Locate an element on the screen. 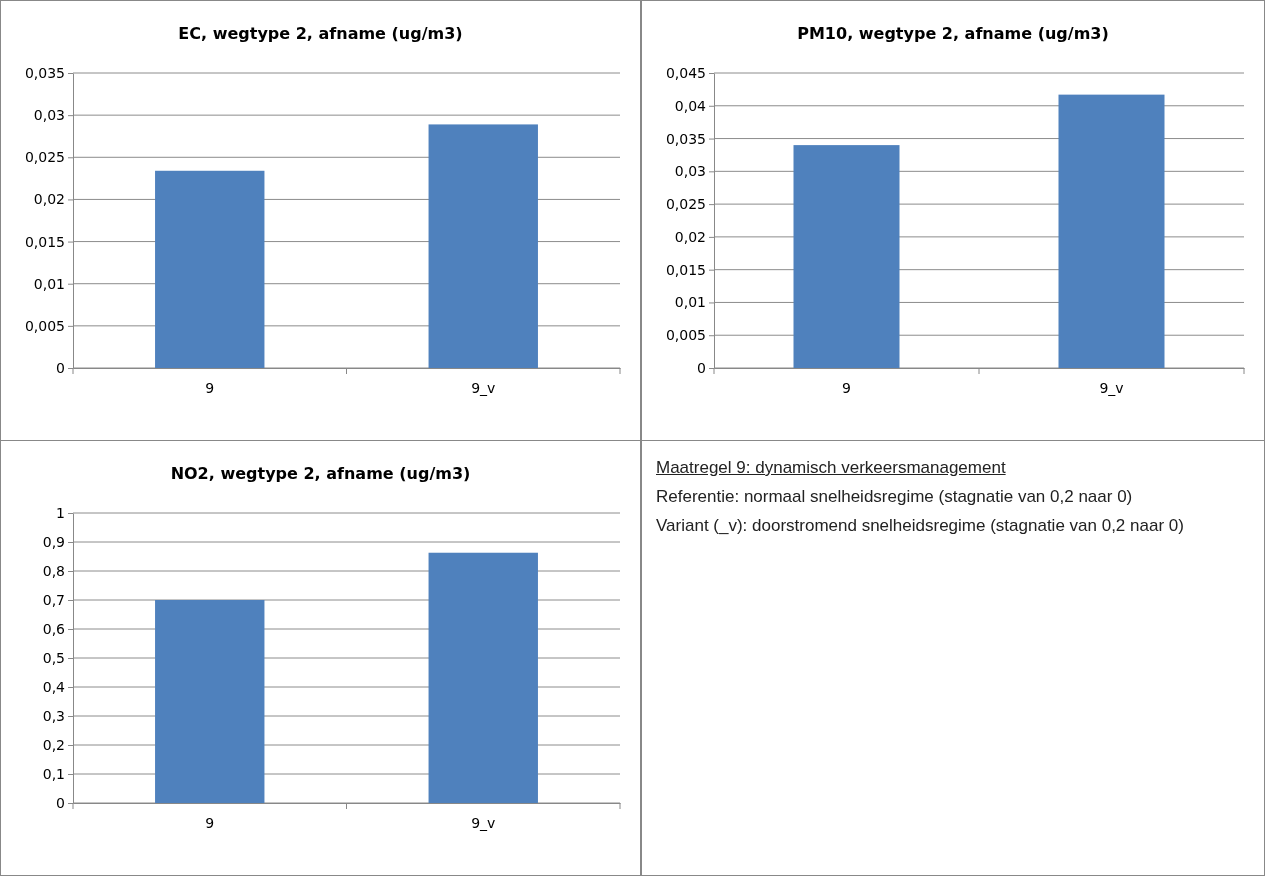 This screenshot has height=876, width=1265. y-tick-label: 0,2 is located at coordinates (53, 744).